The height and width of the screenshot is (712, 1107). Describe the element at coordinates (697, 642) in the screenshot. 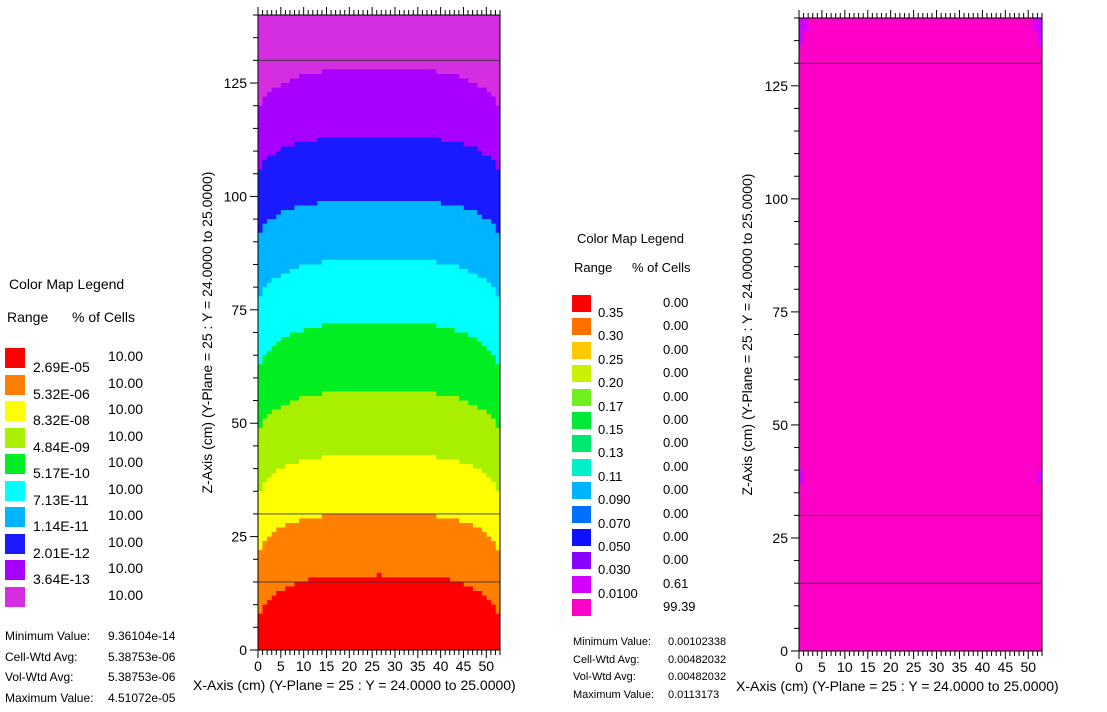

I see `legend-right-stat-value: 0.00102338` at that location.